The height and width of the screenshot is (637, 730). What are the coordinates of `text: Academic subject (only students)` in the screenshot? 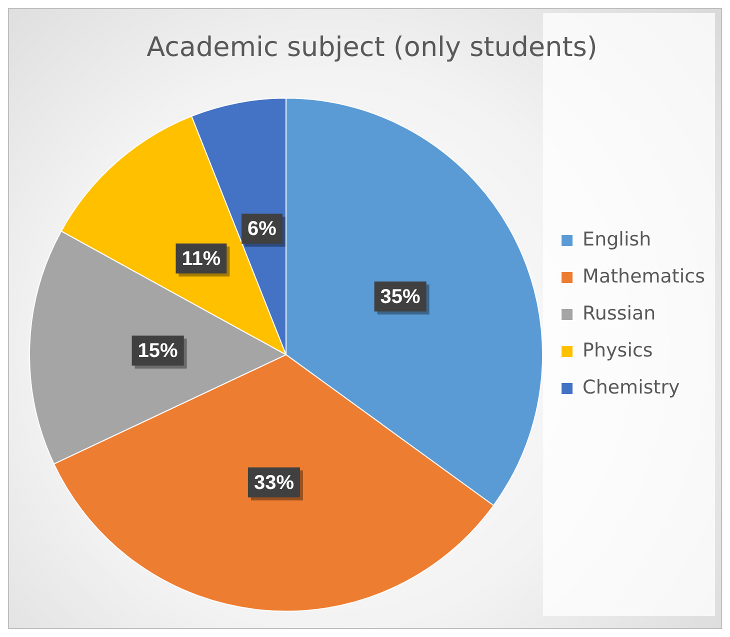 It's located at (372, 48).